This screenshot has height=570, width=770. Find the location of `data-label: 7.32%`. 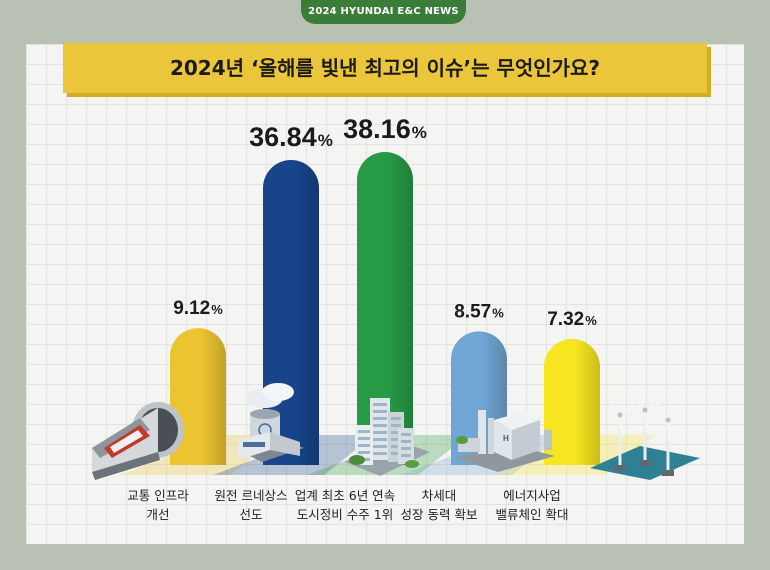

data-label: 7.32% is located at coordinates (572, 319).